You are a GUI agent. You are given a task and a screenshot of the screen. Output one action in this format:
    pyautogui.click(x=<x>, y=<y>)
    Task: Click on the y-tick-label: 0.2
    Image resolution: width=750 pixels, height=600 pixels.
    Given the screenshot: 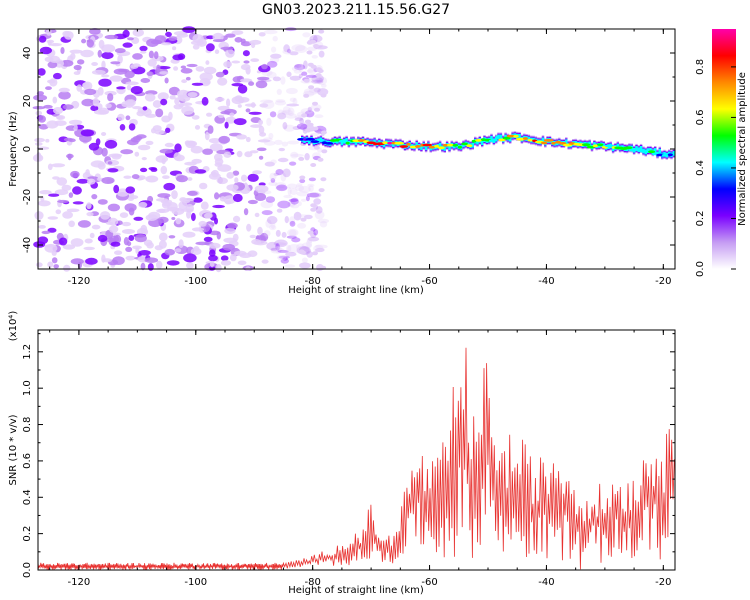 What is the action you would take?
    pyautogui.click(x=27, y=534)
    